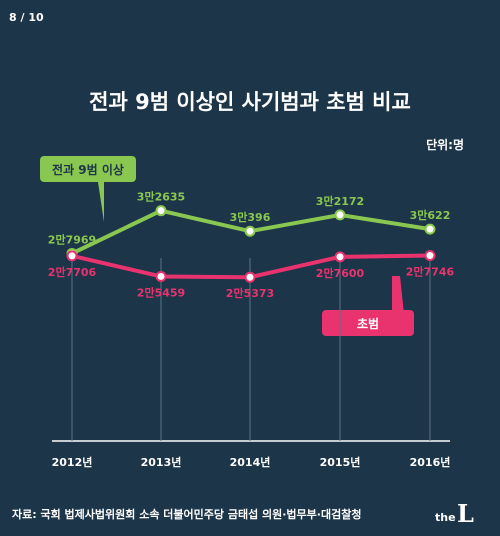  I want to click on series-1-data-label-0: 2만7969, so click(72, 239).